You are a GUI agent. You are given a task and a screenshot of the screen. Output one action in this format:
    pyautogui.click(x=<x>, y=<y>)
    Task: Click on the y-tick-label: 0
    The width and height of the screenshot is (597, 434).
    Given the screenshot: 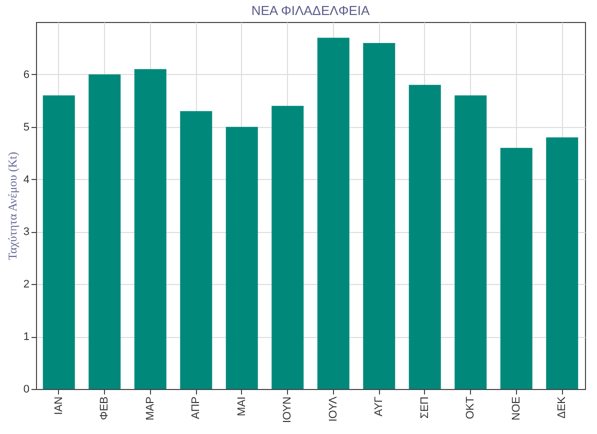 What is the action you would take?
    pyautogui.click(x=26, y=390)
    